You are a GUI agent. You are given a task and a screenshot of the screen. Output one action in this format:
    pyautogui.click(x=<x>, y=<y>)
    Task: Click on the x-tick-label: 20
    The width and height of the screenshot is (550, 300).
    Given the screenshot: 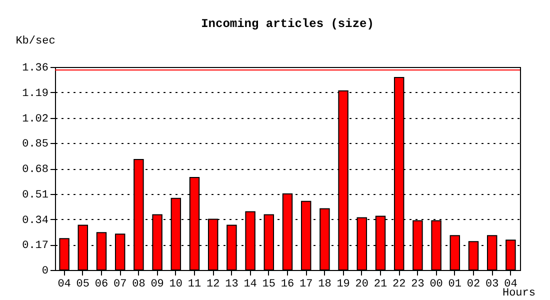 What is the action you would take?
    pyautogui.click(x=361, y=284)
    